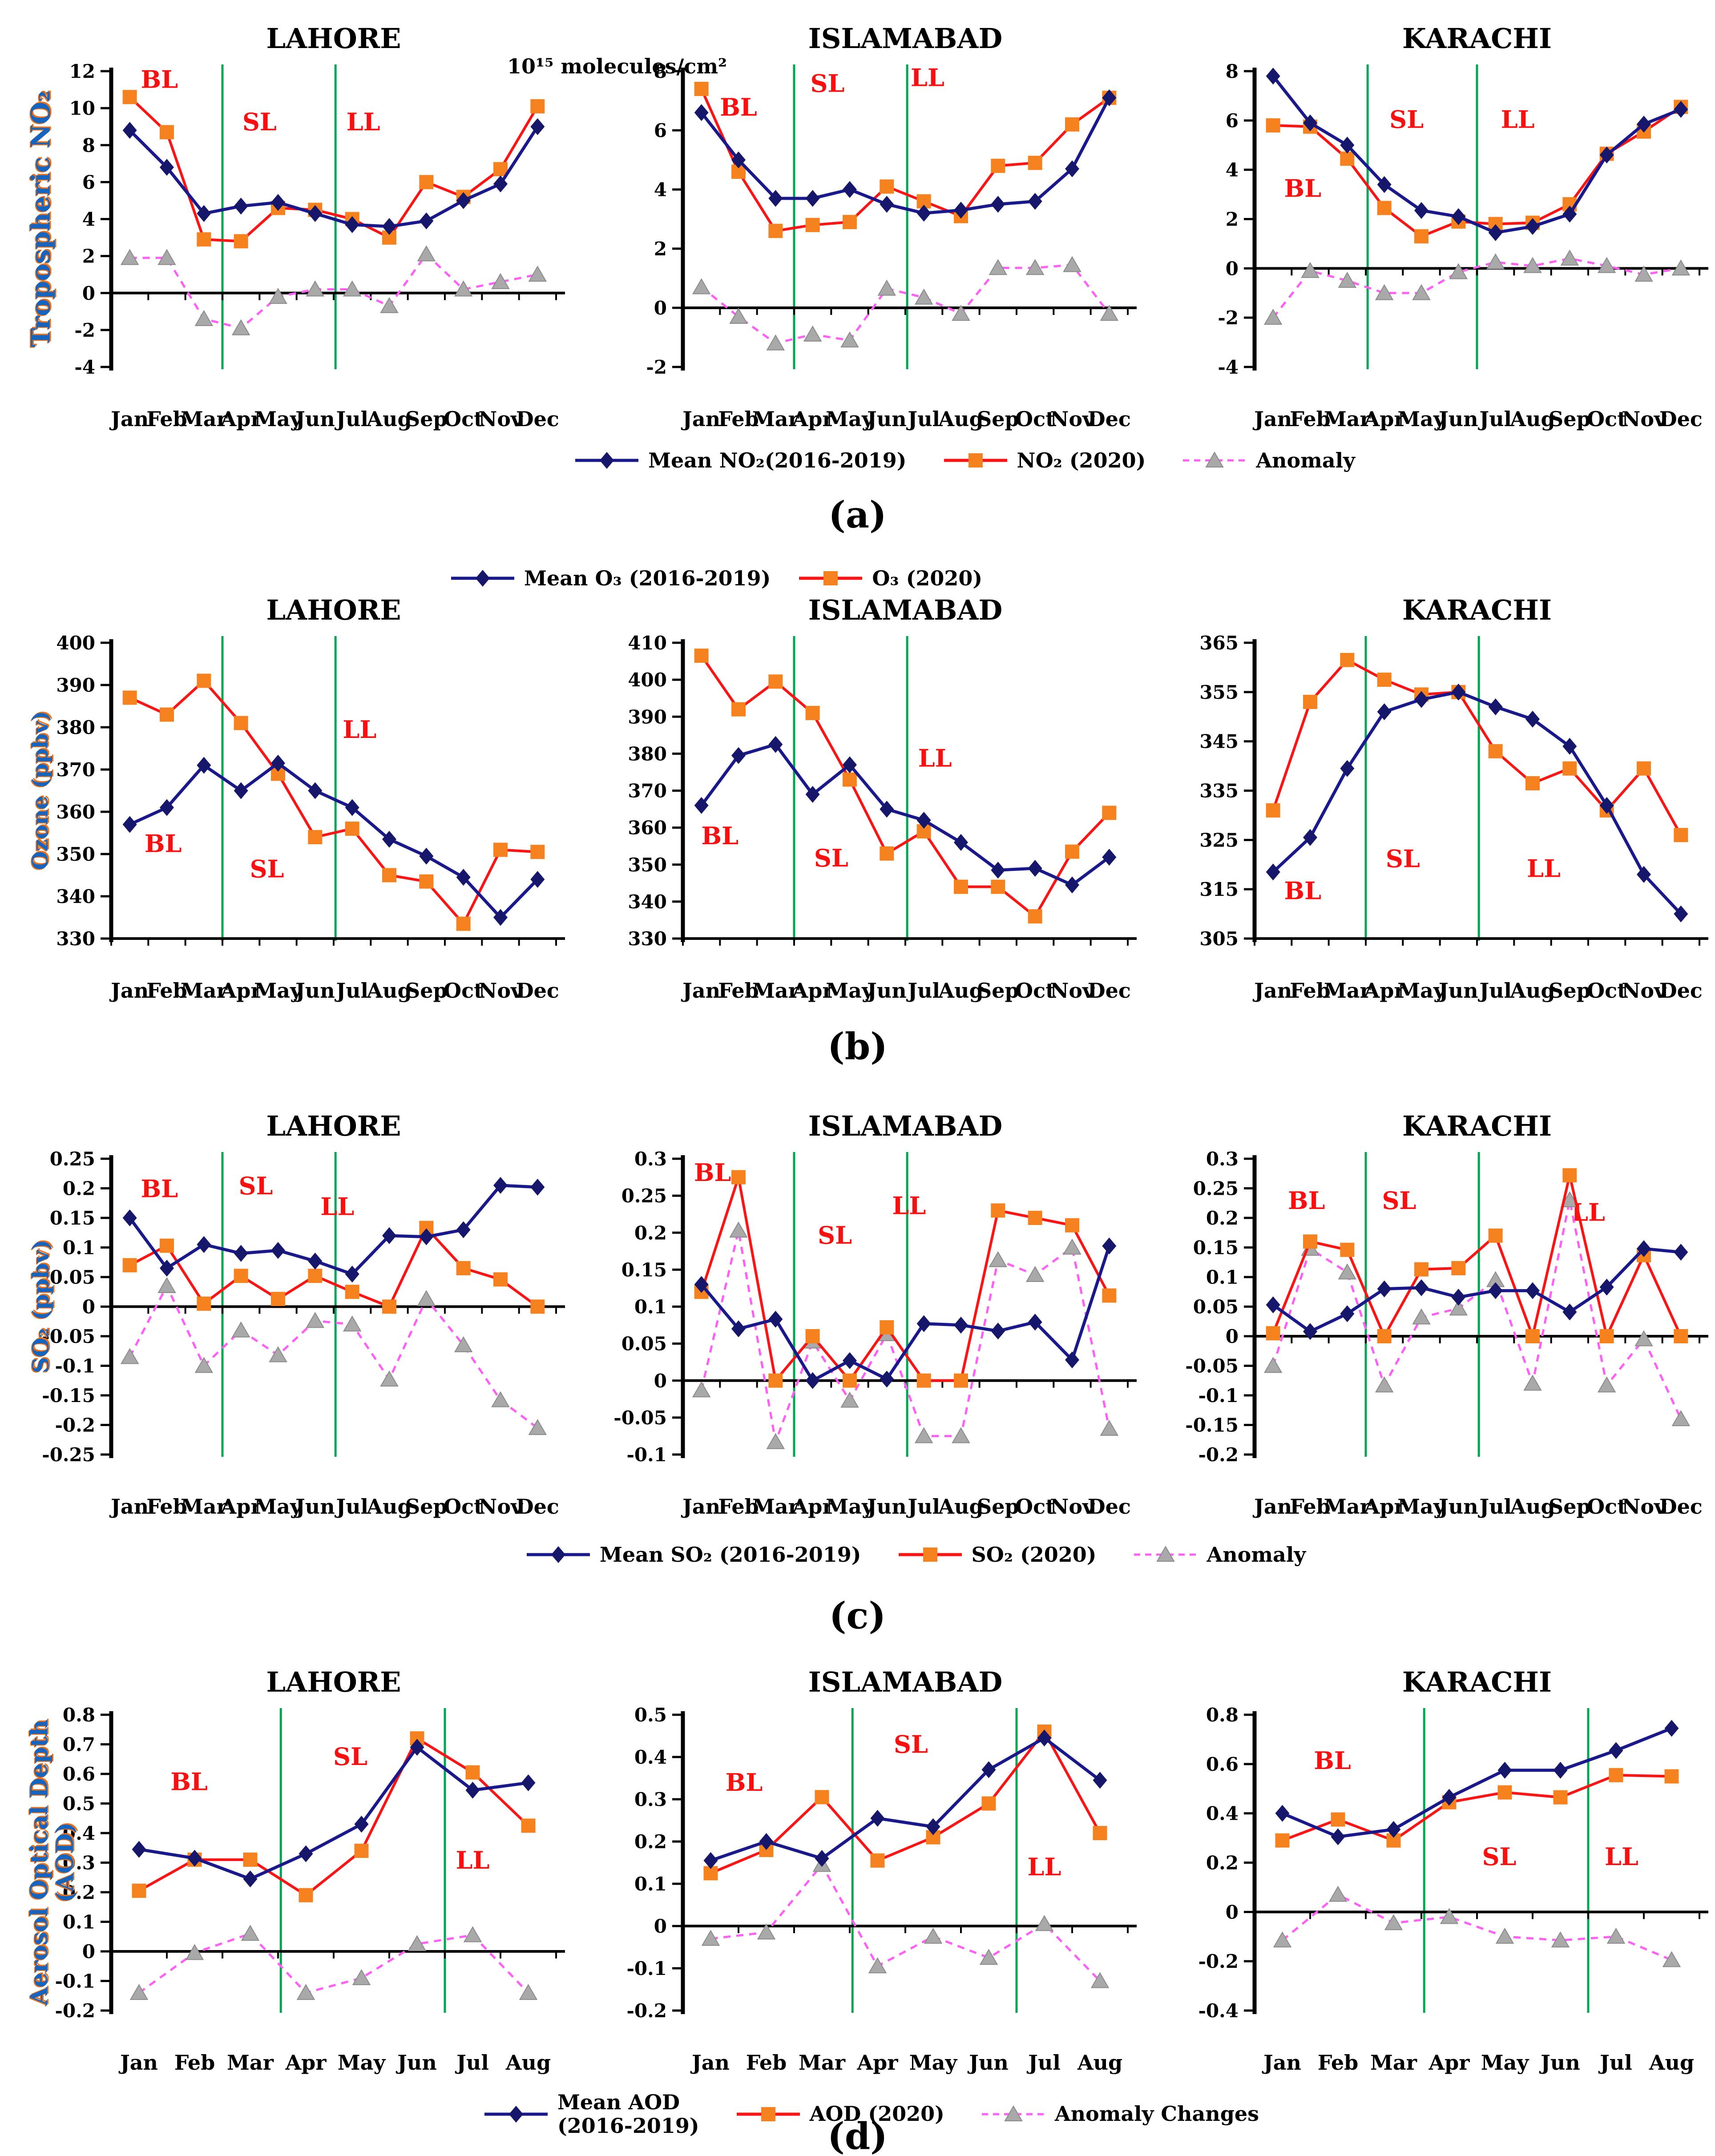 The image size is (1715, 2156). I want to click on legend-item-anomaly: Anomaly Changes, so click(1119, 2114).